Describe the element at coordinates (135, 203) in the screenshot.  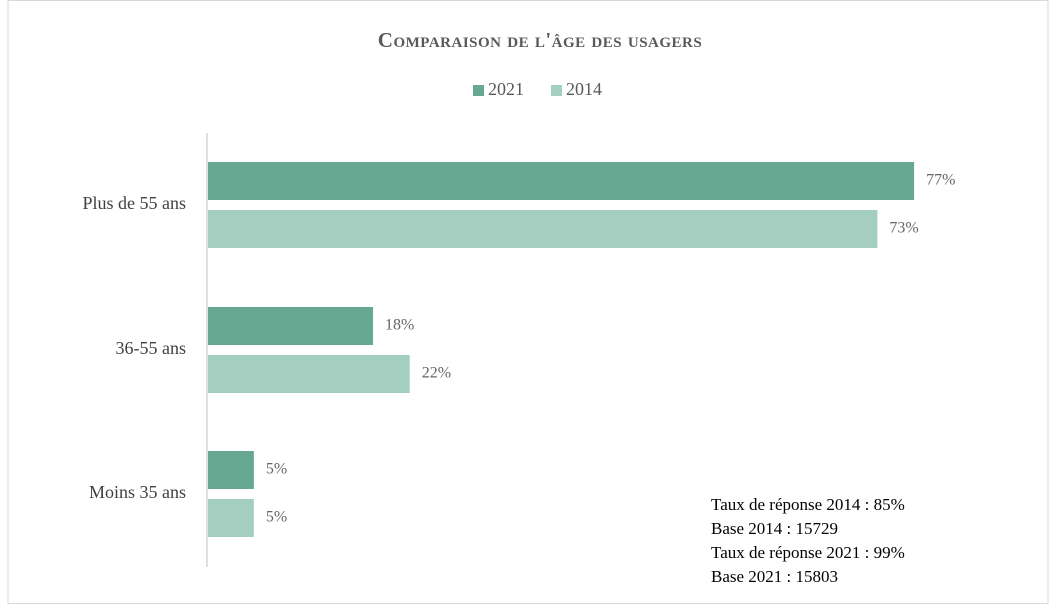
I see `y-tick-label: Plus de 55 ans` at that location.